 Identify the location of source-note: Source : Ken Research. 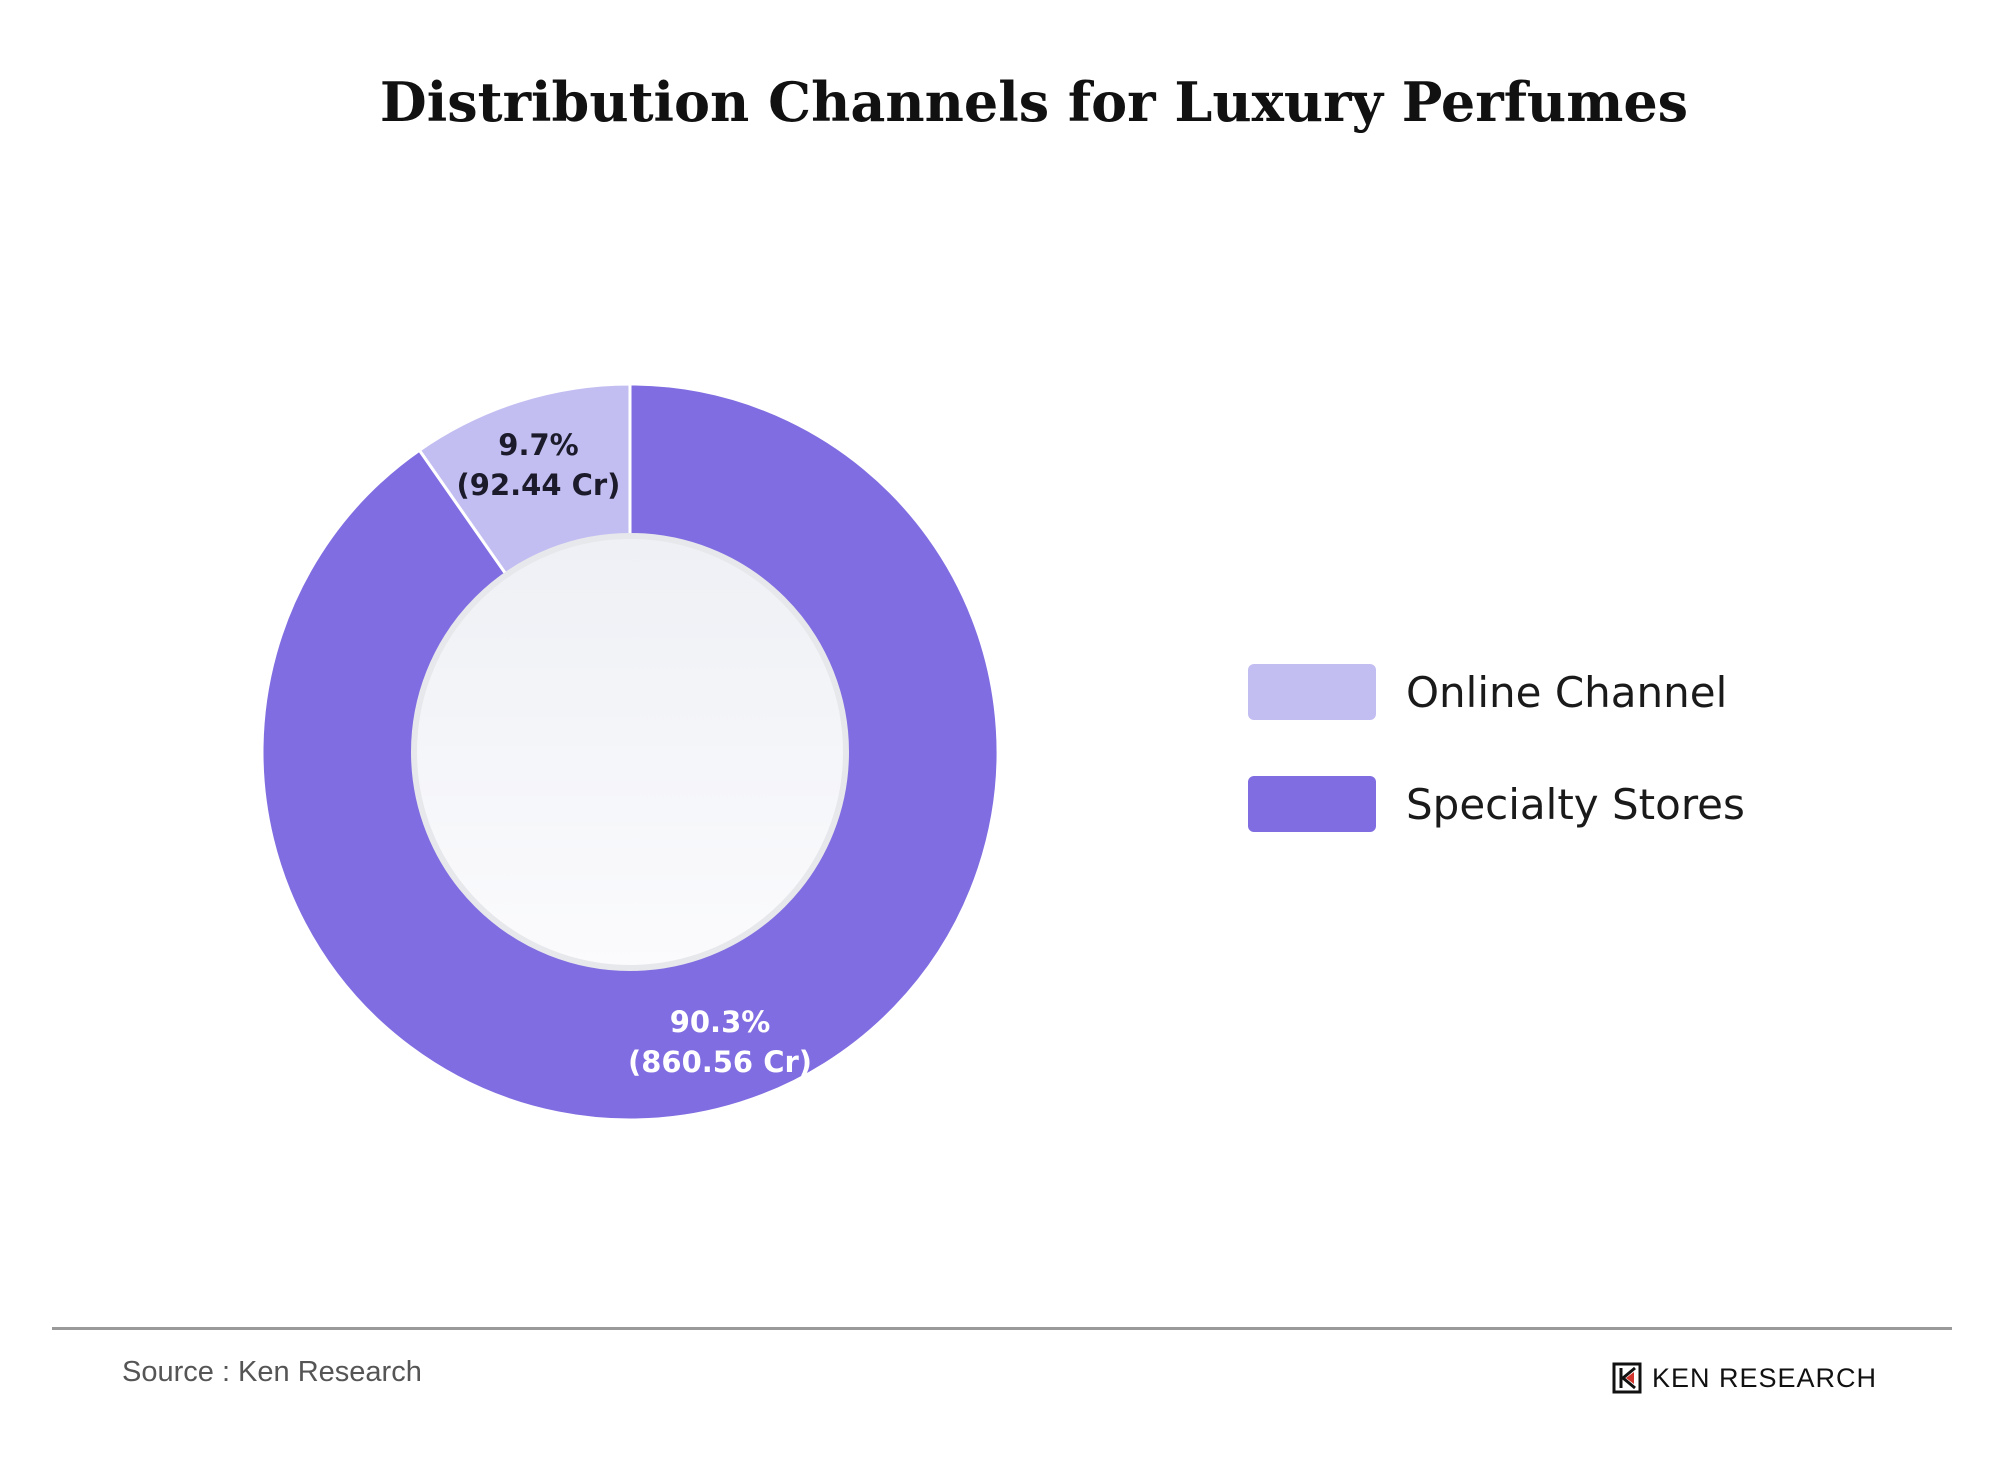
(272, 1372).